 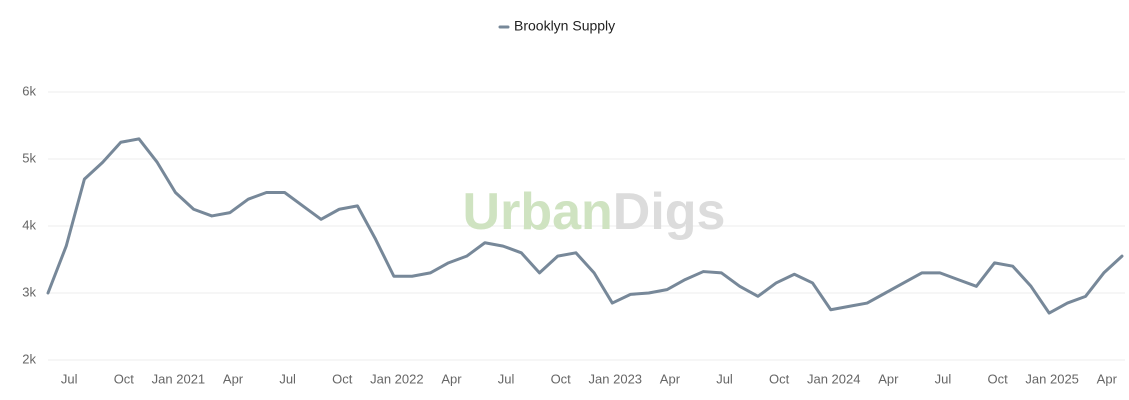 What do you see at coordinates (179, 378) in the screenshot?
I see `x-tick-label: Jan 2021` at bounding box center [179, 378].